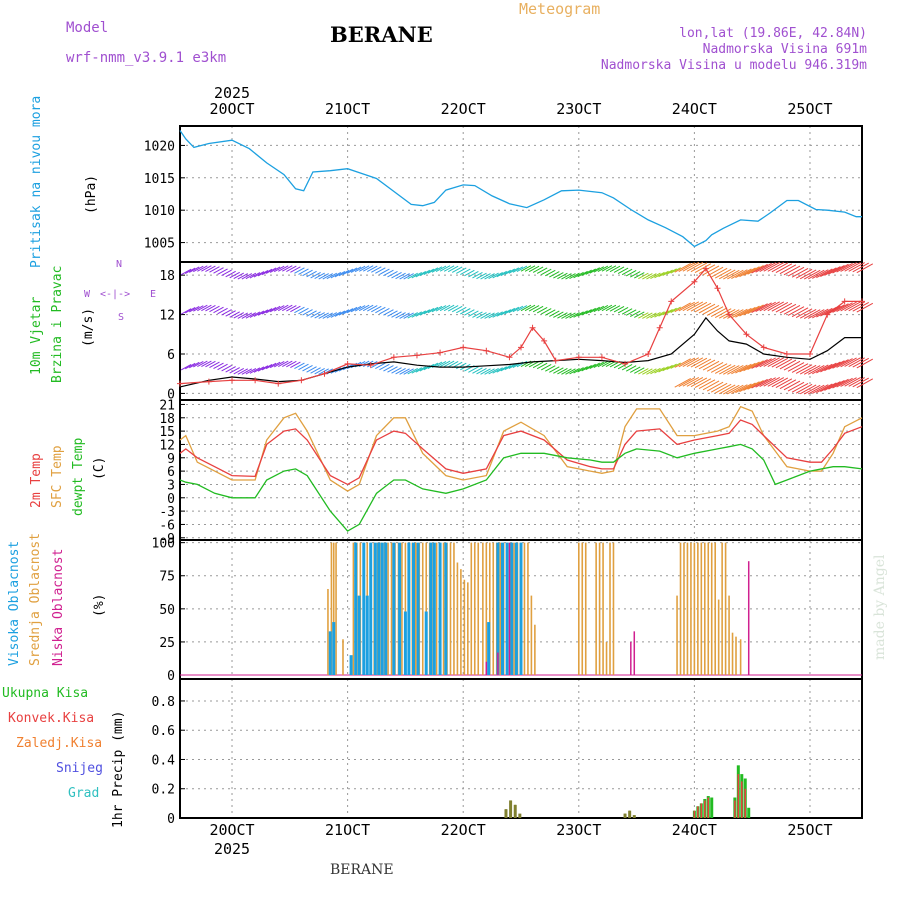 Image resolution: width=900 pixels, height=900 pixels. What do you see at coordinates (267, 311) in the screenshot?
I see `wind-arrow-1-2026` at bounding box center [267, 311].